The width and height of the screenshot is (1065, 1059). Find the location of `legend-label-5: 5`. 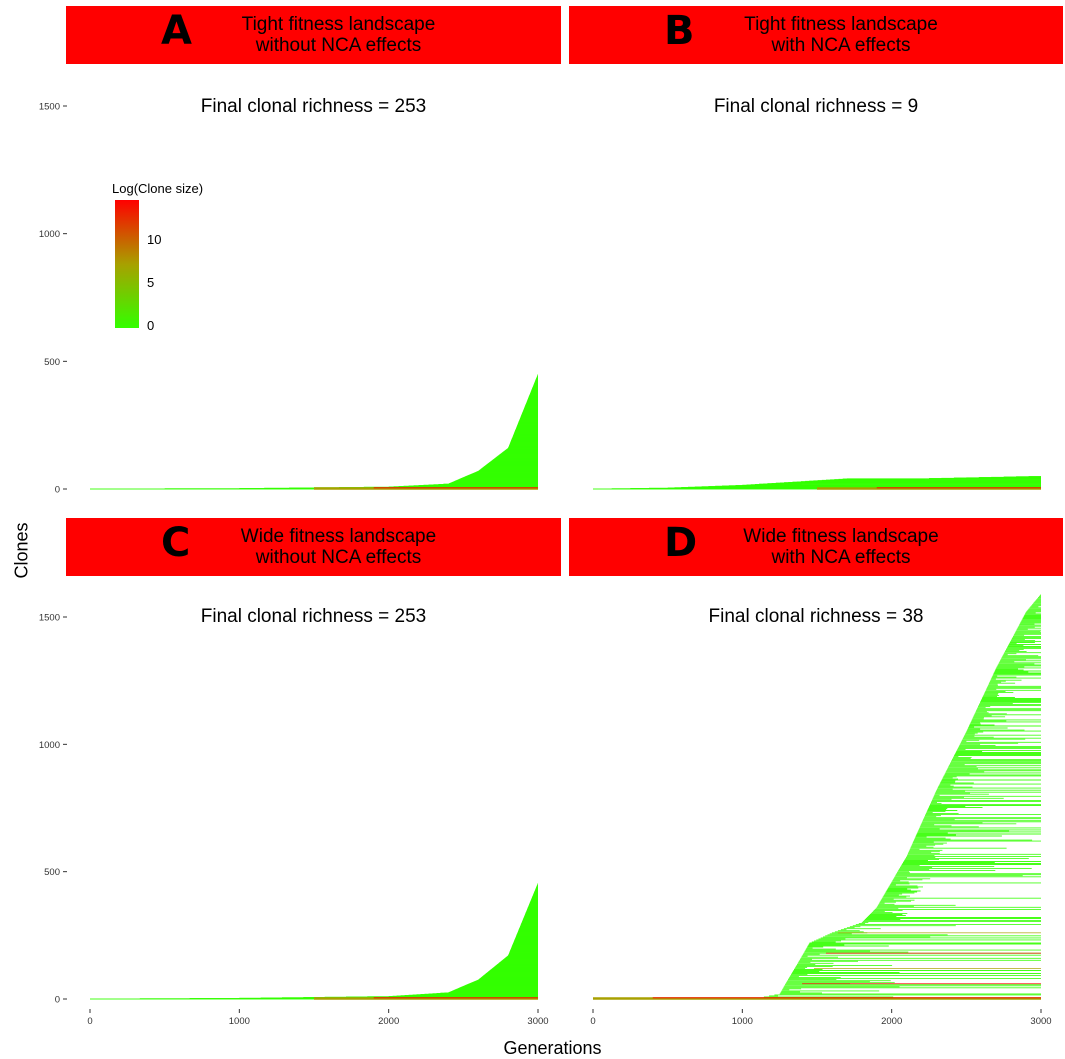

legend-label-5: 5 is located at coordinates (151, 282).